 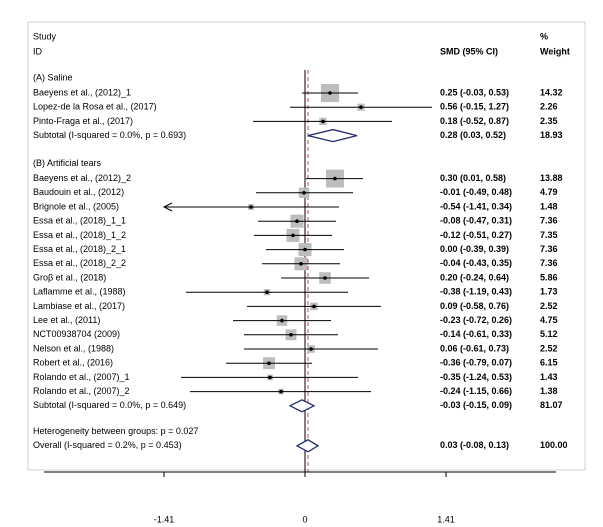 What do you see at coordinates (549, 206) in the screenshot?
I see `weight-label: 1.48` at bounding box center [549, 206].